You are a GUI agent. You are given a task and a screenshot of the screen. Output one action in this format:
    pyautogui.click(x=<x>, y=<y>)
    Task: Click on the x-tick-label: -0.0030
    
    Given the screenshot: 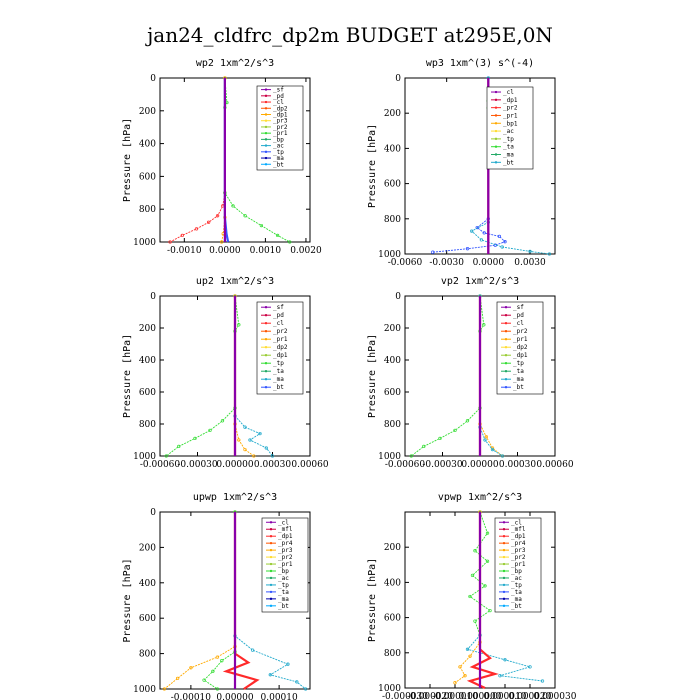 What is the action you would take?
    pyautogui.click(x=446, y=263)
    